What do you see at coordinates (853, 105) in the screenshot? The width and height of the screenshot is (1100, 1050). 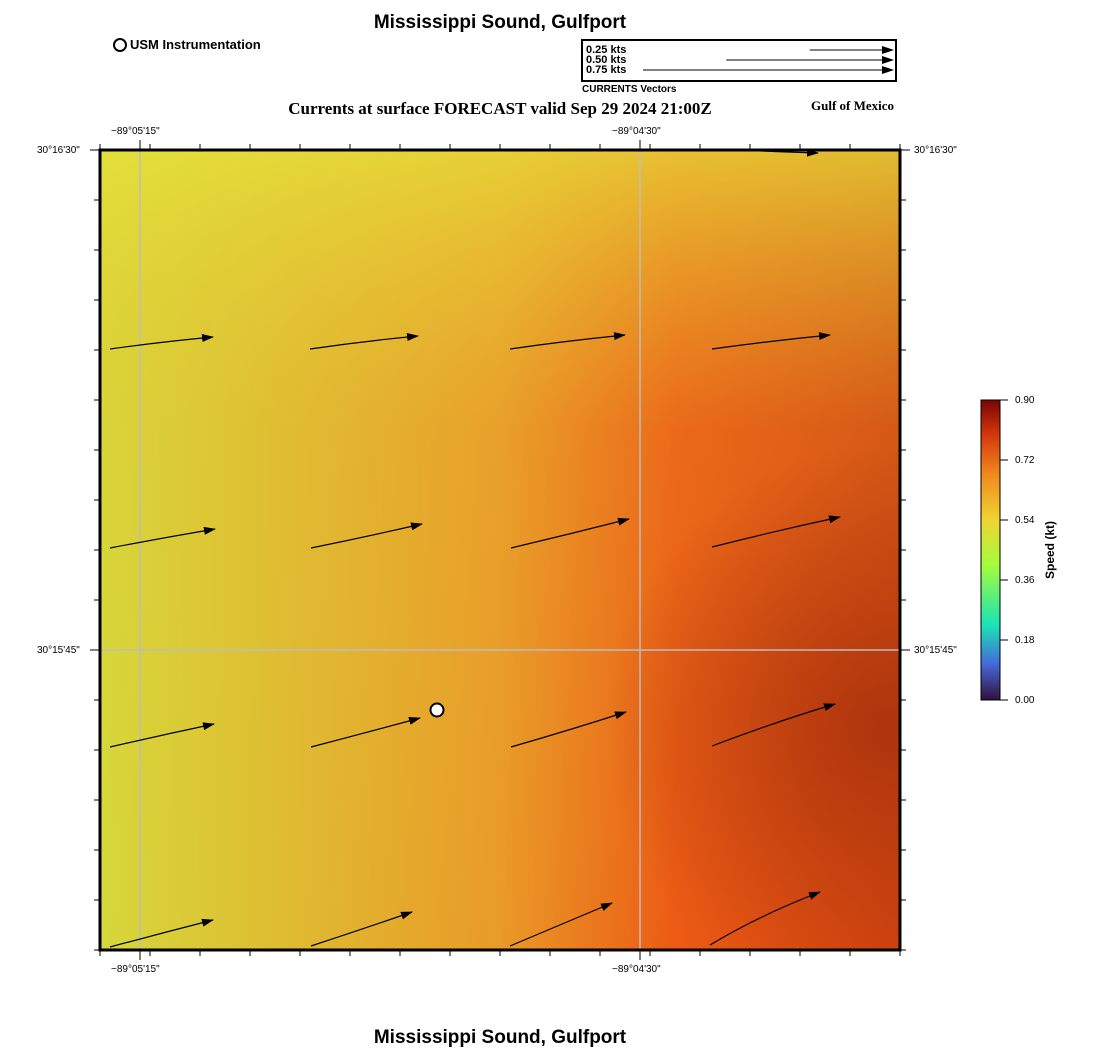 I see `region-label: Gulf of Mexico` at bounding box center [853, 105].